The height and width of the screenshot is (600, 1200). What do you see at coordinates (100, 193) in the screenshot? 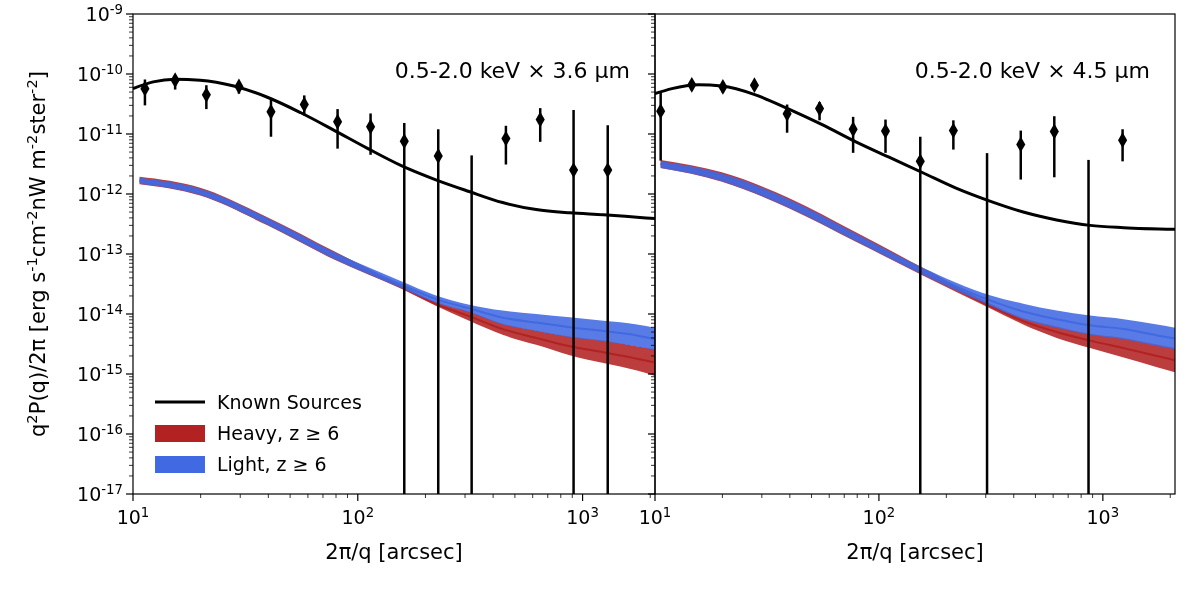
I see `y-tick-label: 10$^{-12}$` at bounding box center [100, 193].